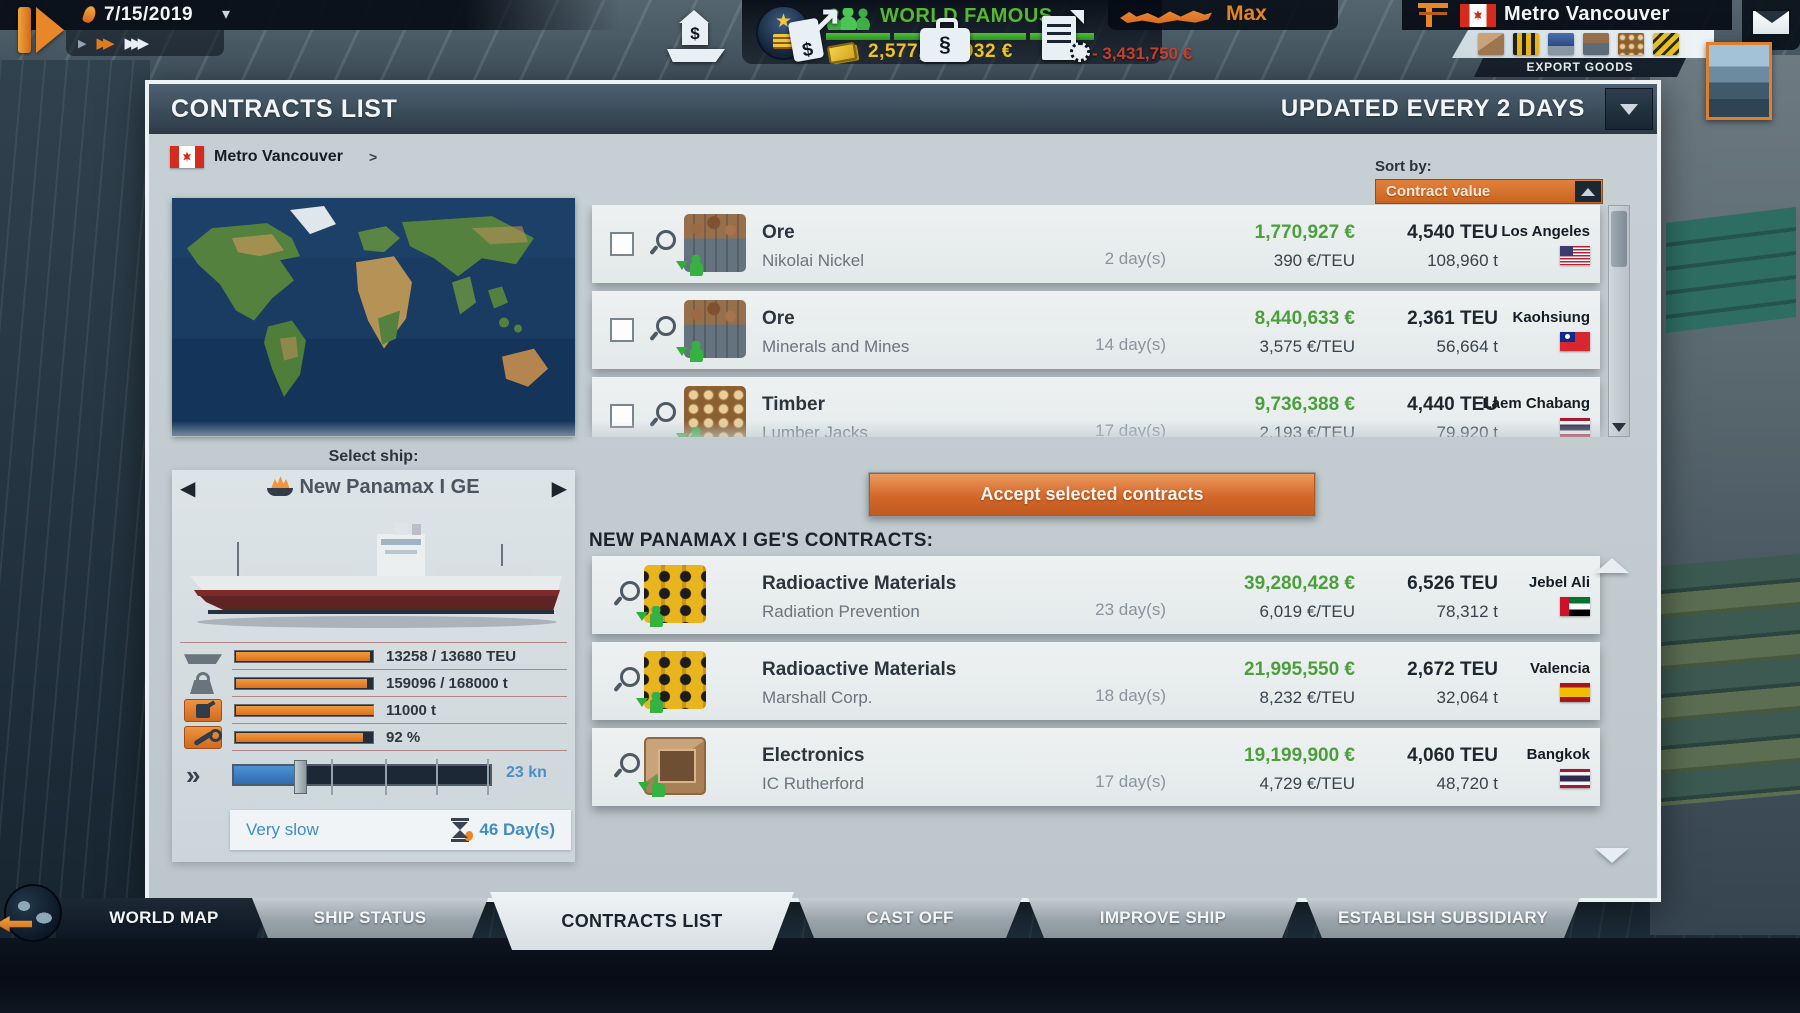 Image resolution: width=1800 pixels, height=1013 pixels. I want to click on stat-capacity-weight: 159096 / 168000 t, so click(373, 683).